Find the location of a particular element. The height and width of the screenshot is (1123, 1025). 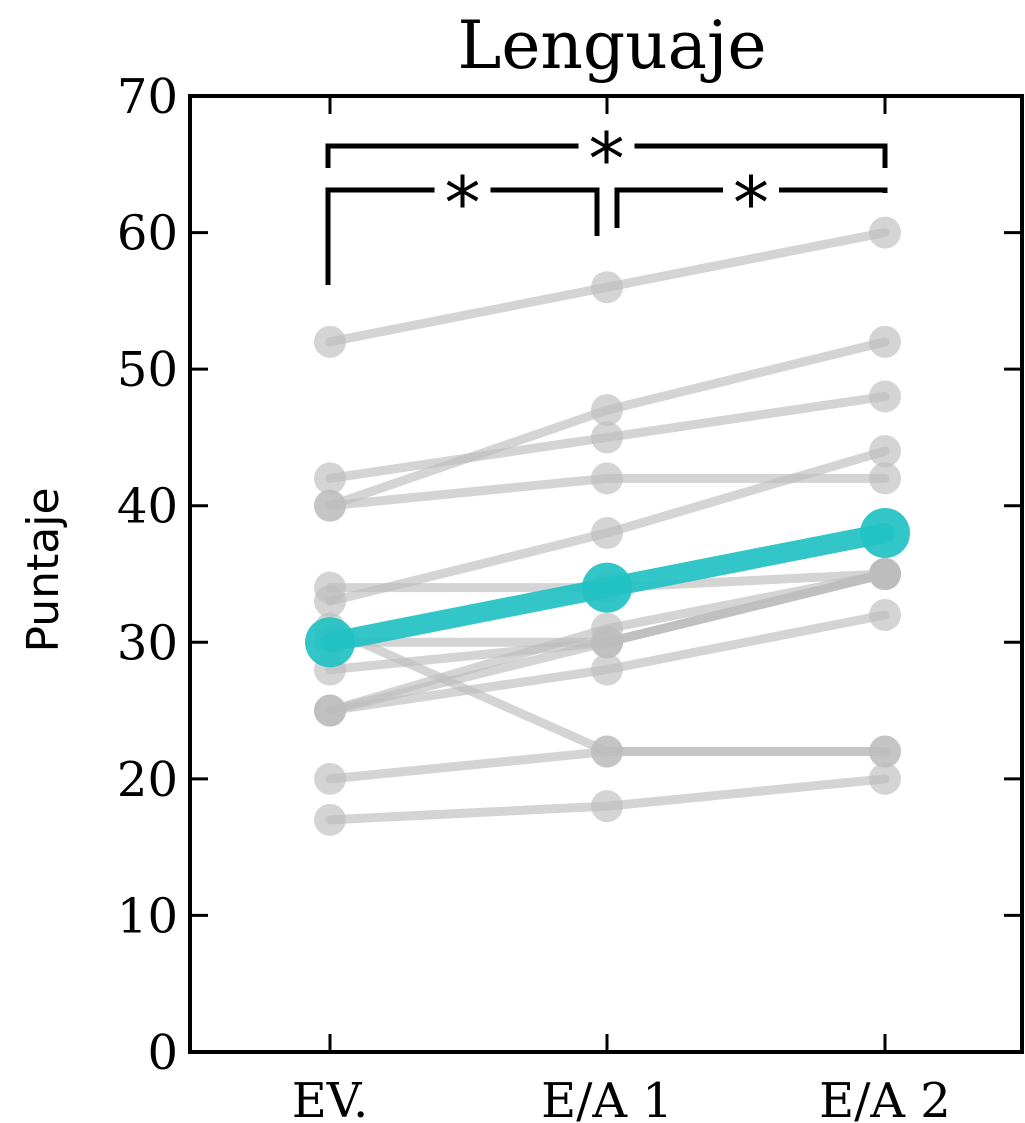

significance-label-2: * is located at coordinates (751, 203).